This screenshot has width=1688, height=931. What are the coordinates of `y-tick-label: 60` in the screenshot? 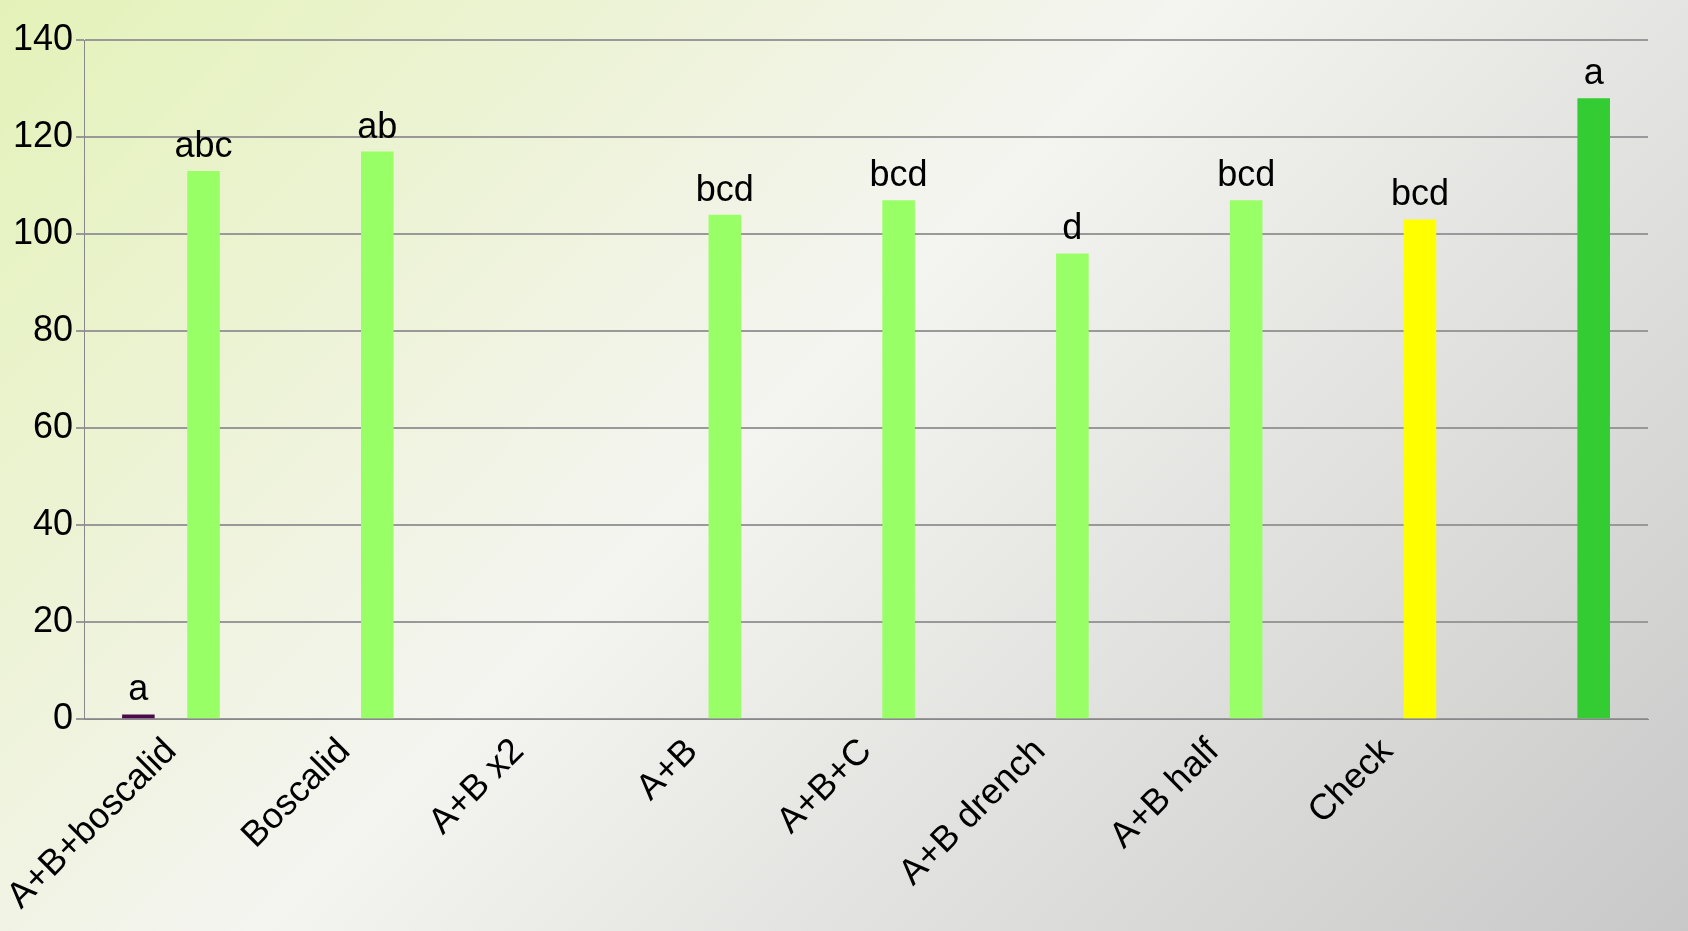 It's located at (53, 426).